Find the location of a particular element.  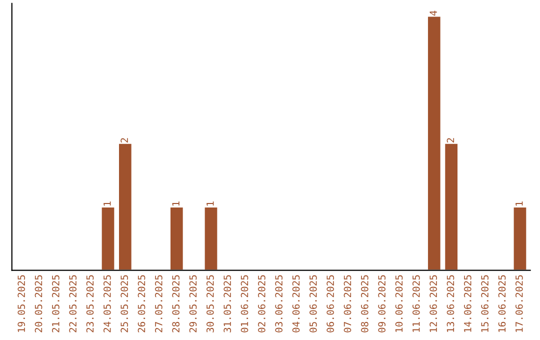

x-tick-label: 06.06.2025 is located at coordinates (330, 303).